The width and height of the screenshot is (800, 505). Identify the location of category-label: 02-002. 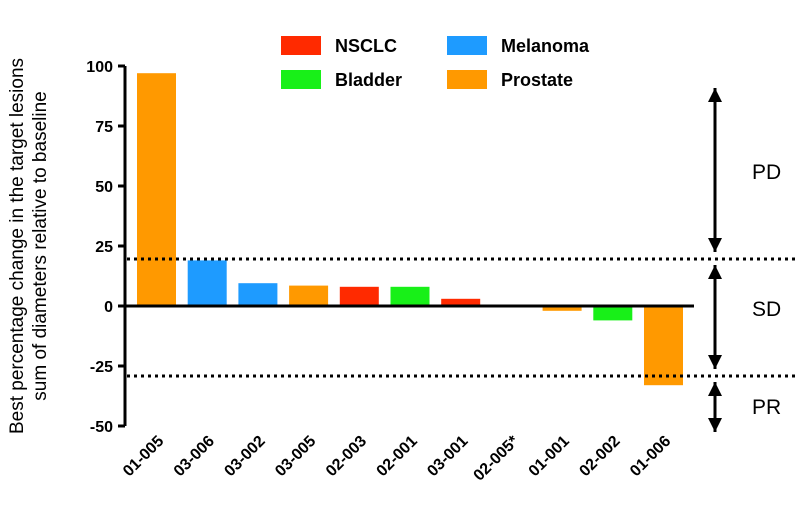
(599, 456).